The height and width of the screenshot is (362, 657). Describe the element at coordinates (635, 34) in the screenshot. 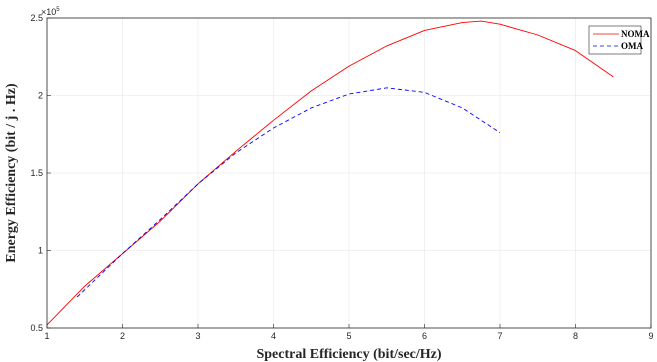

I see `legend-label-noma: NOMA` at that location.